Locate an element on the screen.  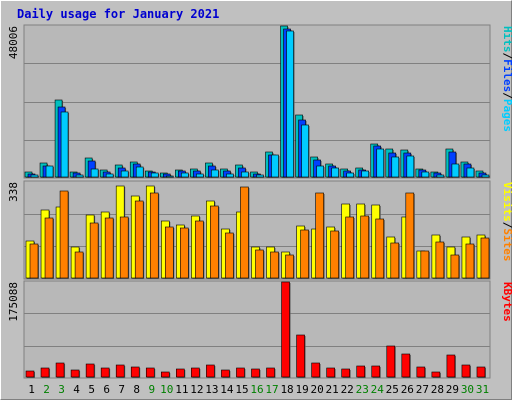
x-tick-label-31: 31 is located at coordinates (482, 389).